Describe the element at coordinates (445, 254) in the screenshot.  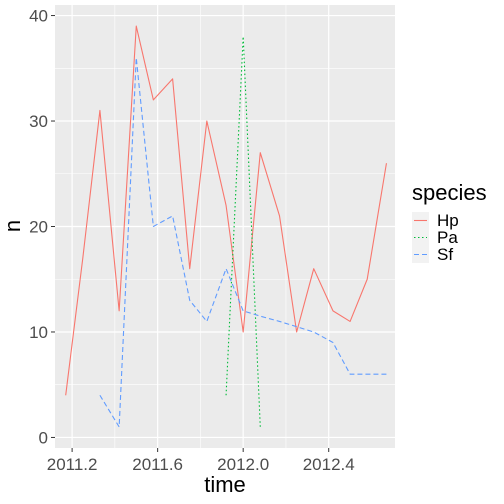
I see `legend-label-sf: Sf` at that location.